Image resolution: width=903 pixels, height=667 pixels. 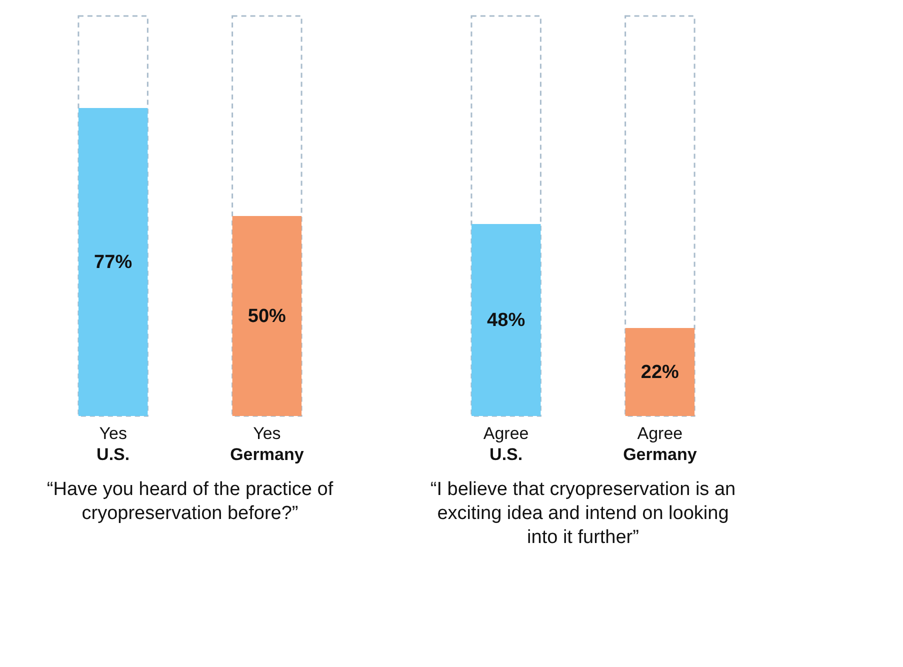 What do you see at coordinates (267, 316) in the screenshot?
I see `data-label: 50%` at bounding box center [267, 316].